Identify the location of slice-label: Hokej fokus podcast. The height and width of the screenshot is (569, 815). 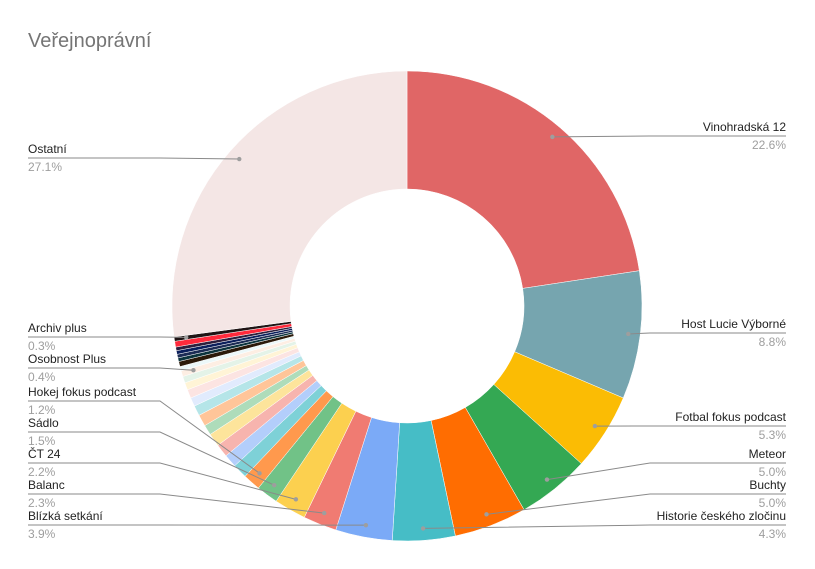
(82, 392).